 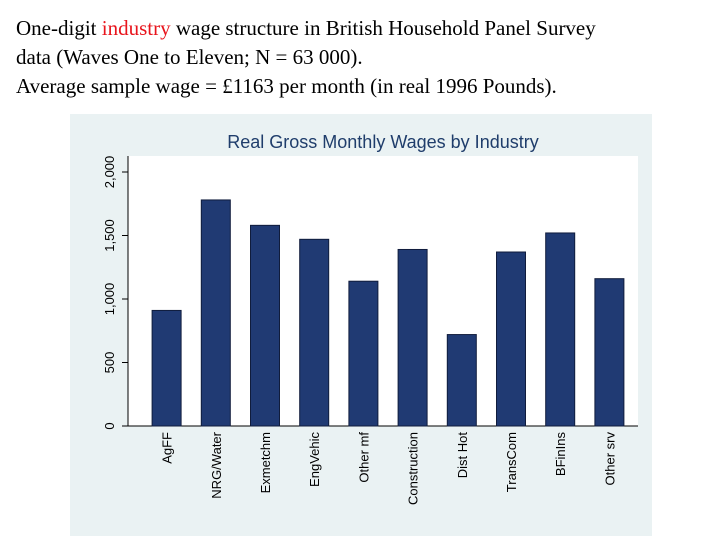 I want to click on x-tick-label: EngVehic, so click(x=314, y=459).